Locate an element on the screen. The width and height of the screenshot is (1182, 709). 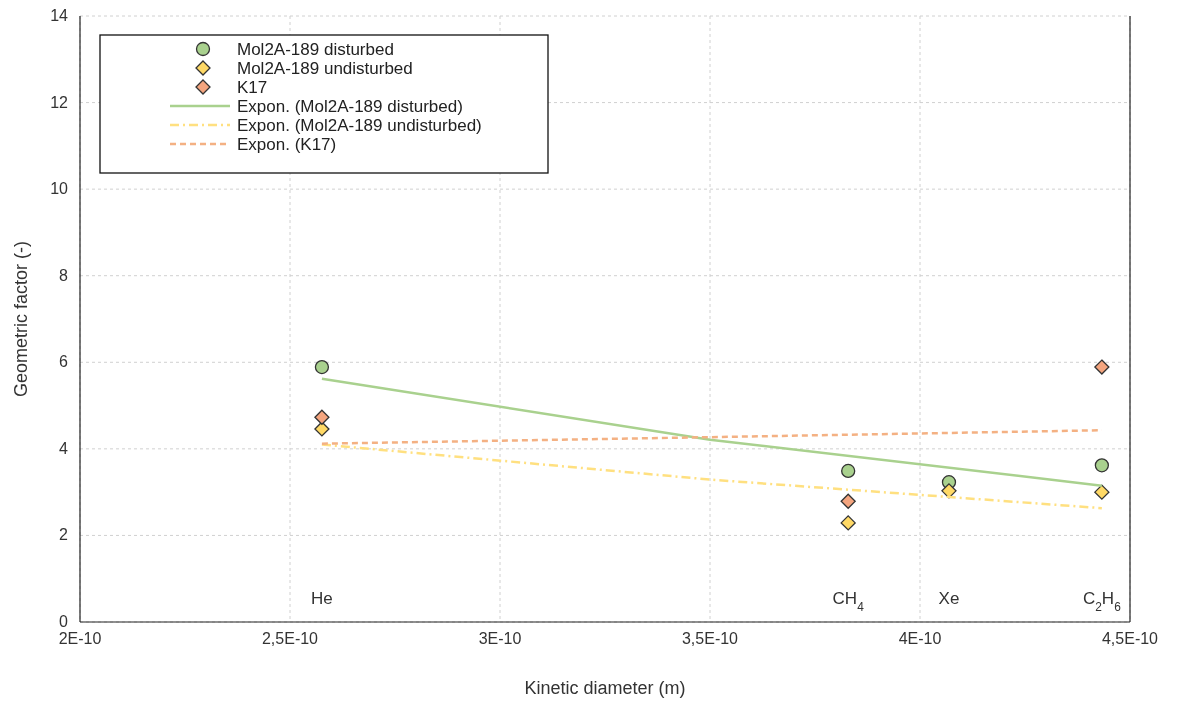
y-tick-label: 12 is located at coordinates (59, 102).